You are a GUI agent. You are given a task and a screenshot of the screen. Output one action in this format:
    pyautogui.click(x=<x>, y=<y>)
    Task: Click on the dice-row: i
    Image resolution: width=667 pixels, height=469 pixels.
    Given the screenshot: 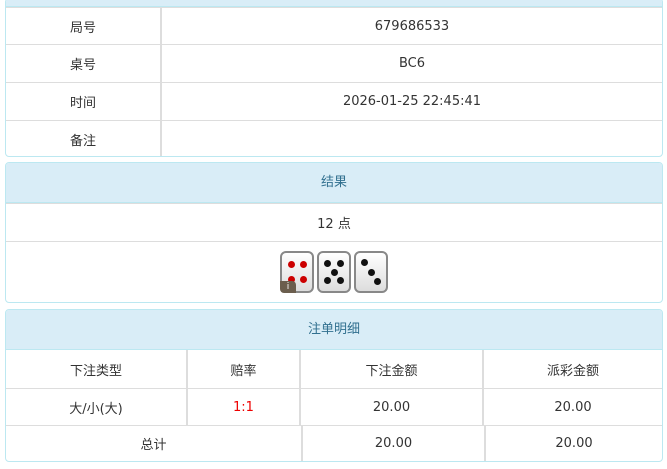 What is the action you would take?
    pyautogui.click(x=334, y=271)
    